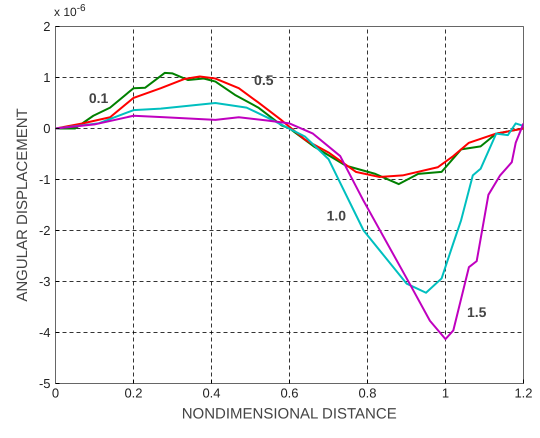 The image size is (540, 438). Describe the element at coordinates (98, 98) in the screenshot. I see `annotation: 0.1` at that location.